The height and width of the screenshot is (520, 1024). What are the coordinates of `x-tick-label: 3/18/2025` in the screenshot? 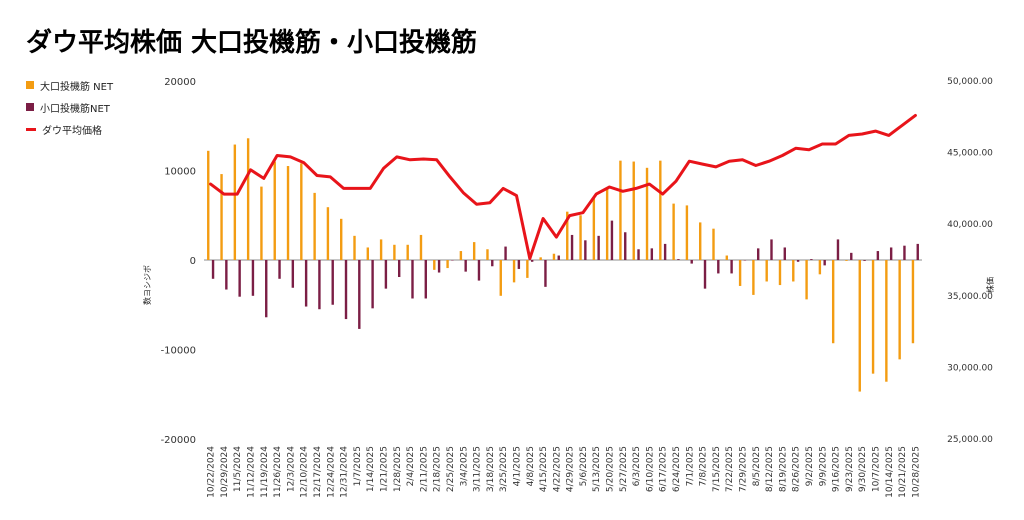 It's located at (491, 469).